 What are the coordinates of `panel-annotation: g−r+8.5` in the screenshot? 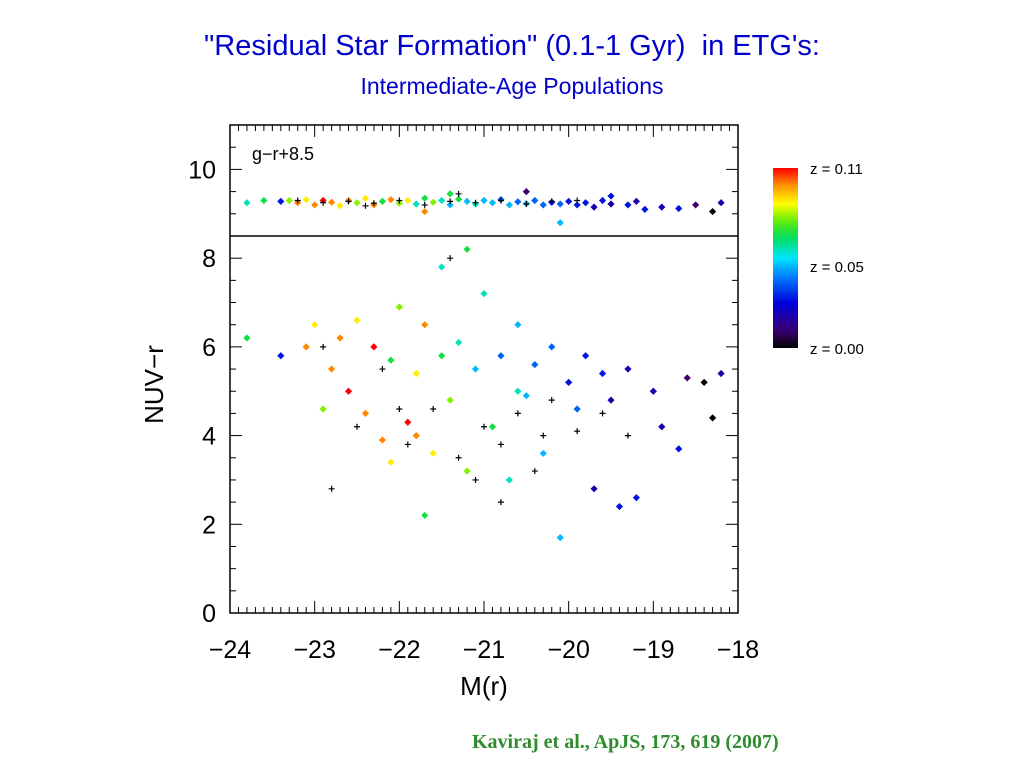 It's located at (283, 154).